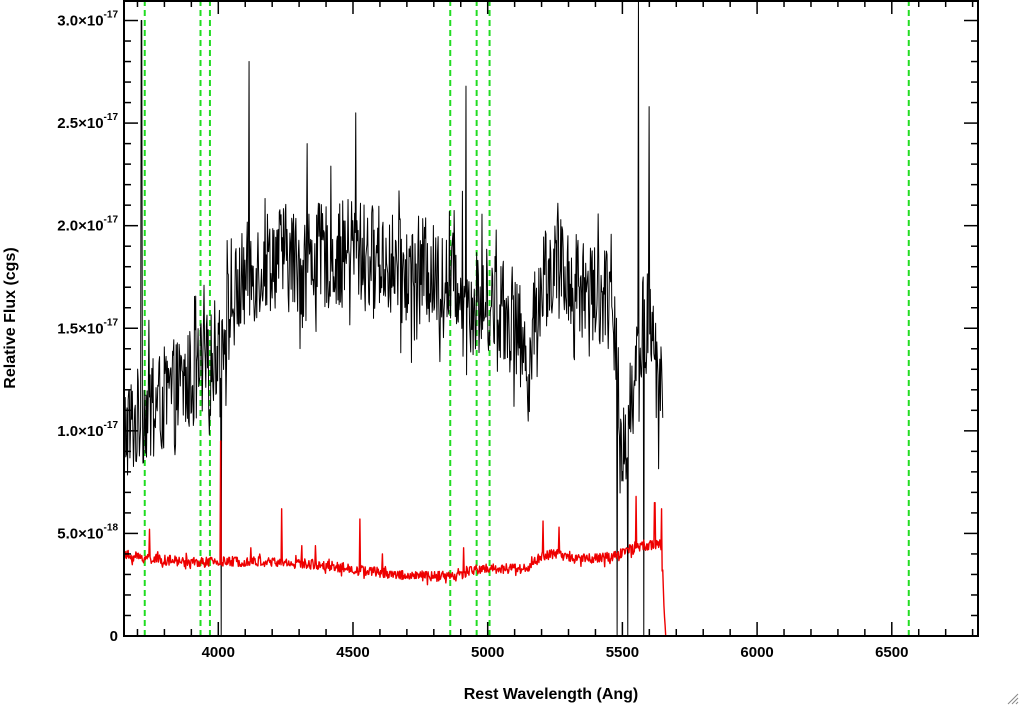  What do you see at coordinates (1013, 699) in the screenshot?
I see `resize-grip-icon` at bounding box center [1013, 699].